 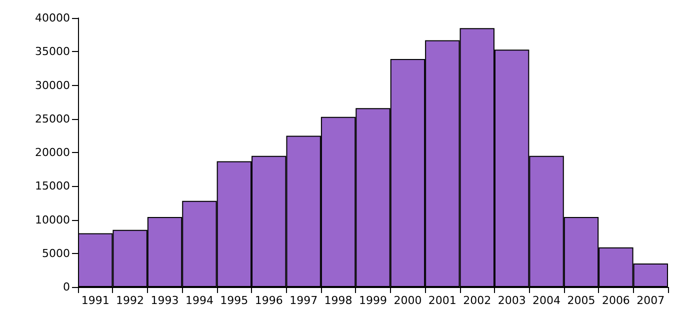 I want to click on x-tick-label: 2001, so click(x=442, y=300).